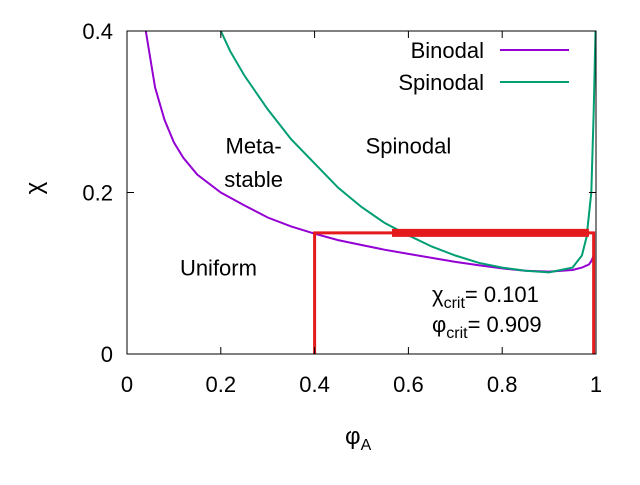 This screenshot has height=485, width=640. Describe the element at coordinates (314, 384) in the screenshot. I see `x-tick-label: 0.4` at that location.